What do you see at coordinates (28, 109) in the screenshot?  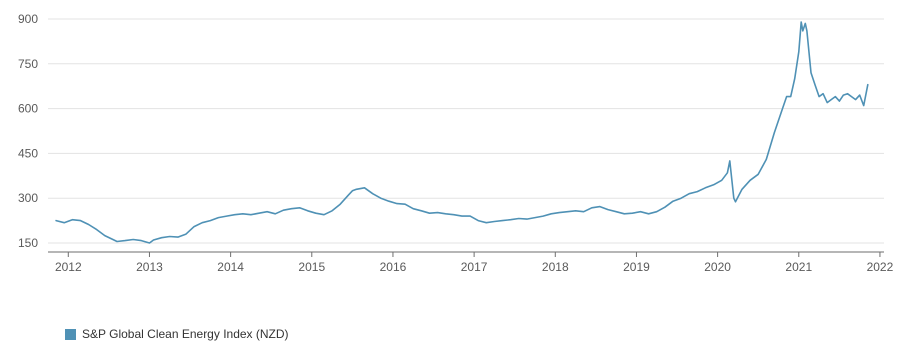 I see `y-tick-label: 600` at bounding box center [28, 109].